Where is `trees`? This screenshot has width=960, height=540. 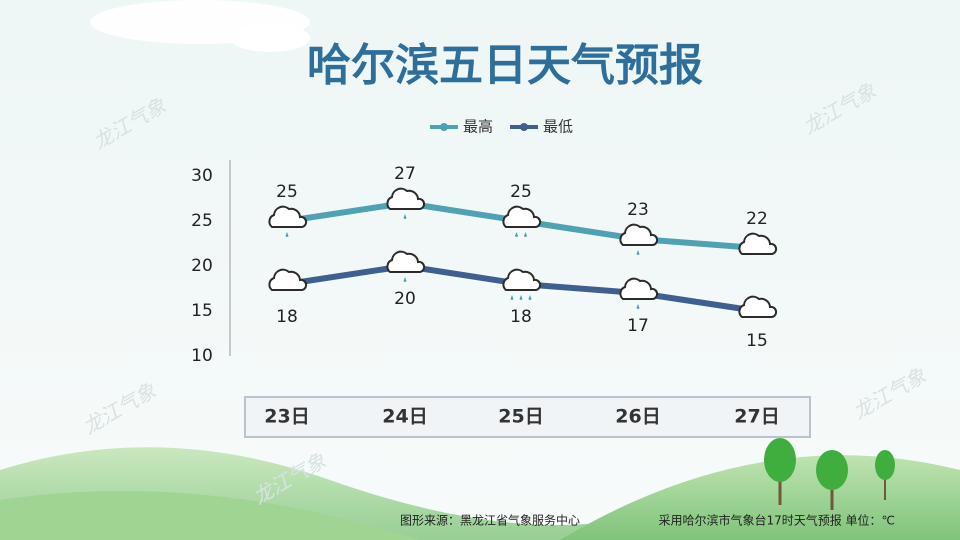 trees is located at coordinates (829, 474).